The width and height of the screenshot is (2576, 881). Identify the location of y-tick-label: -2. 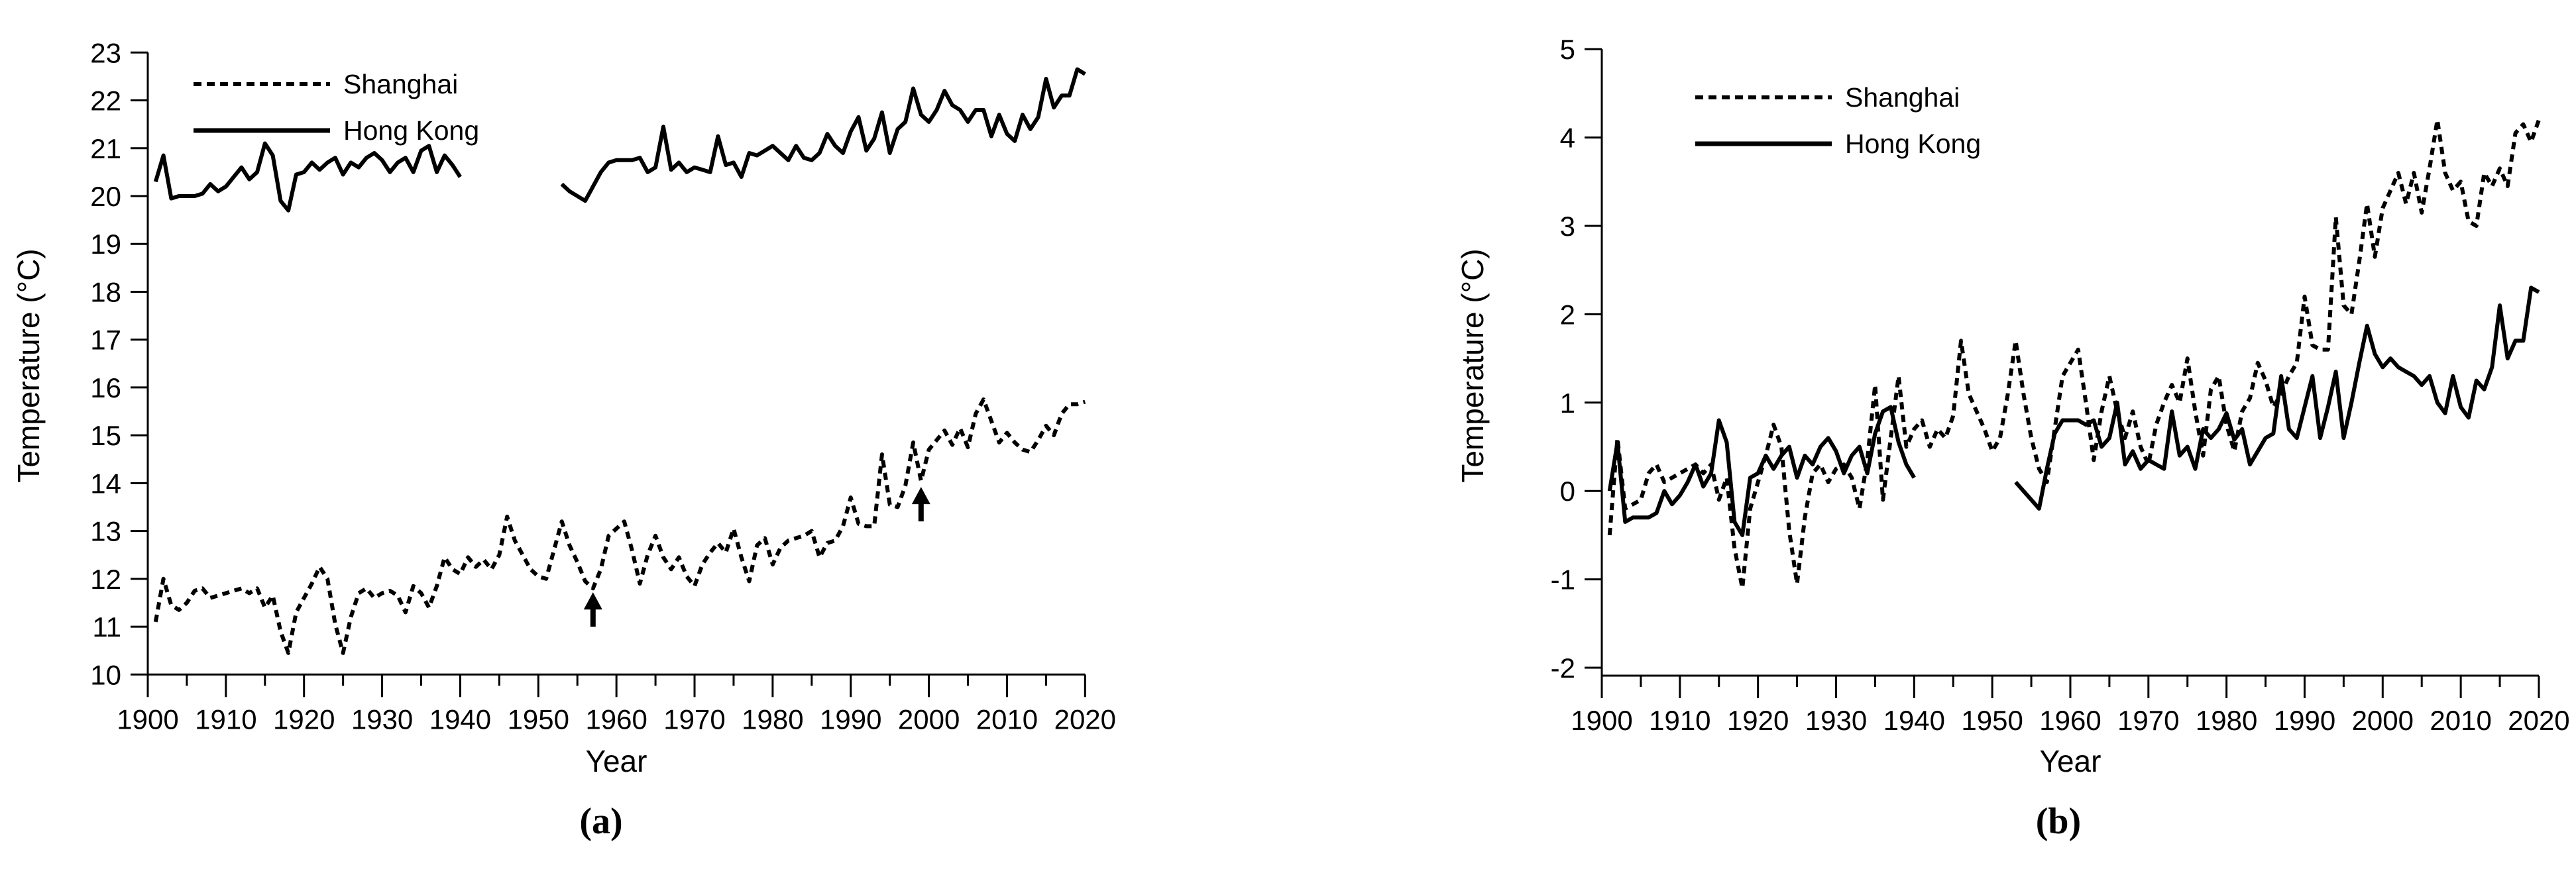
(1563, 668).